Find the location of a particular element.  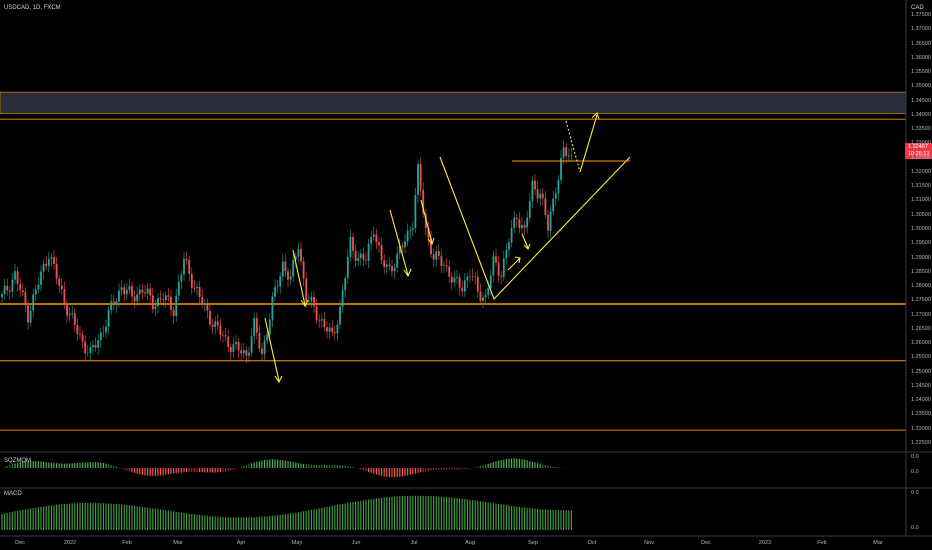

price-tick: 1.27500 is located at coordinates (921, 300).